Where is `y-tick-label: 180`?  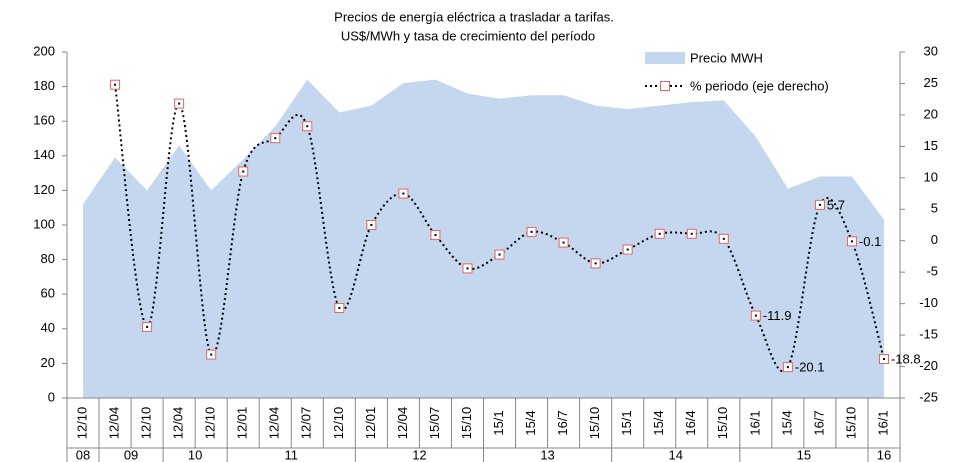 y-tick-label: 180 is located at coordinates (44, 85).